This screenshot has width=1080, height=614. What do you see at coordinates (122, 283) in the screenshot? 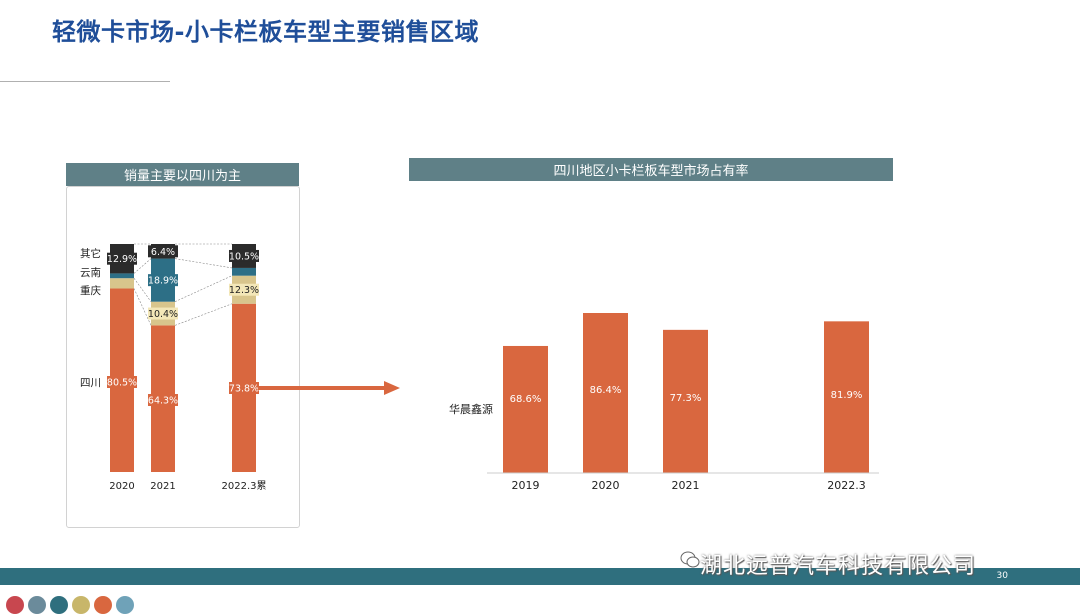
I see `bar-segment-重庆` at bounding box center [122, 283].